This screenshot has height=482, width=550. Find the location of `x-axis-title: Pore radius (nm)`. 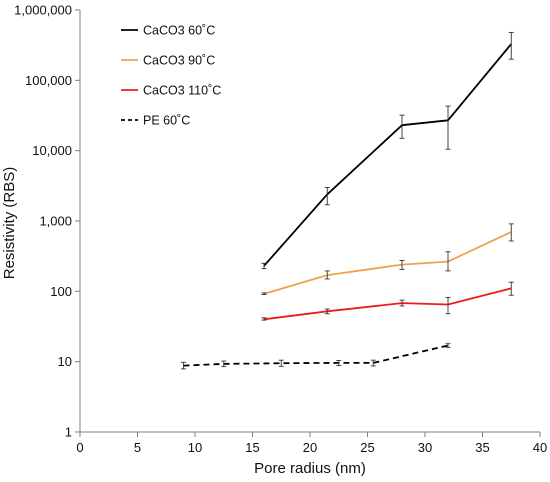

x-axis-title: Pore radius (nm) is located at coordinates (310, 468).